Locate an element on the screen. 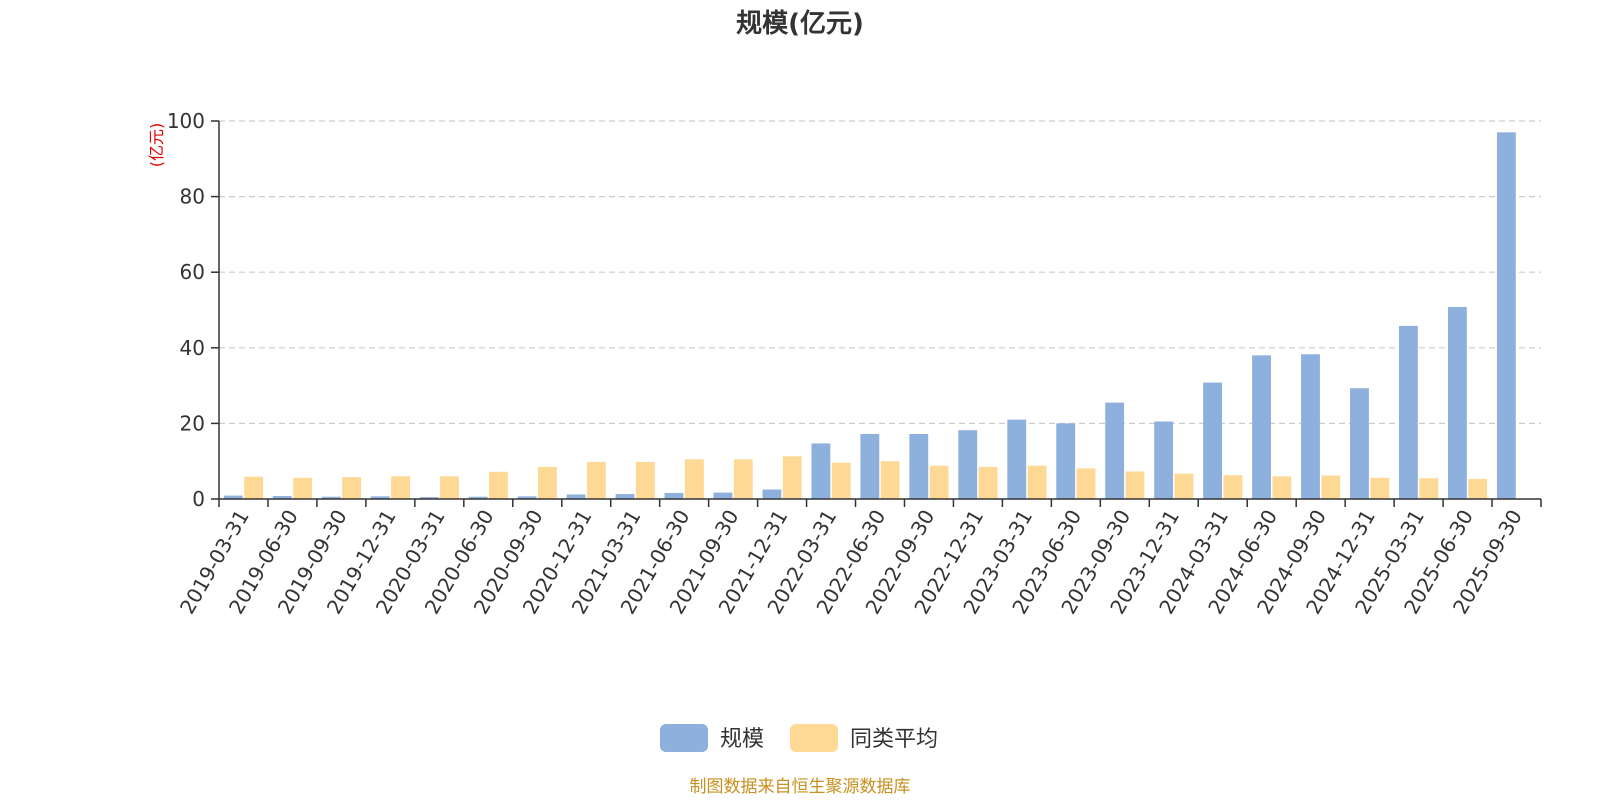 This screenshot has width=1600, height=800. chart-title: 规模(亿元) is located at coordinates (800, 24).